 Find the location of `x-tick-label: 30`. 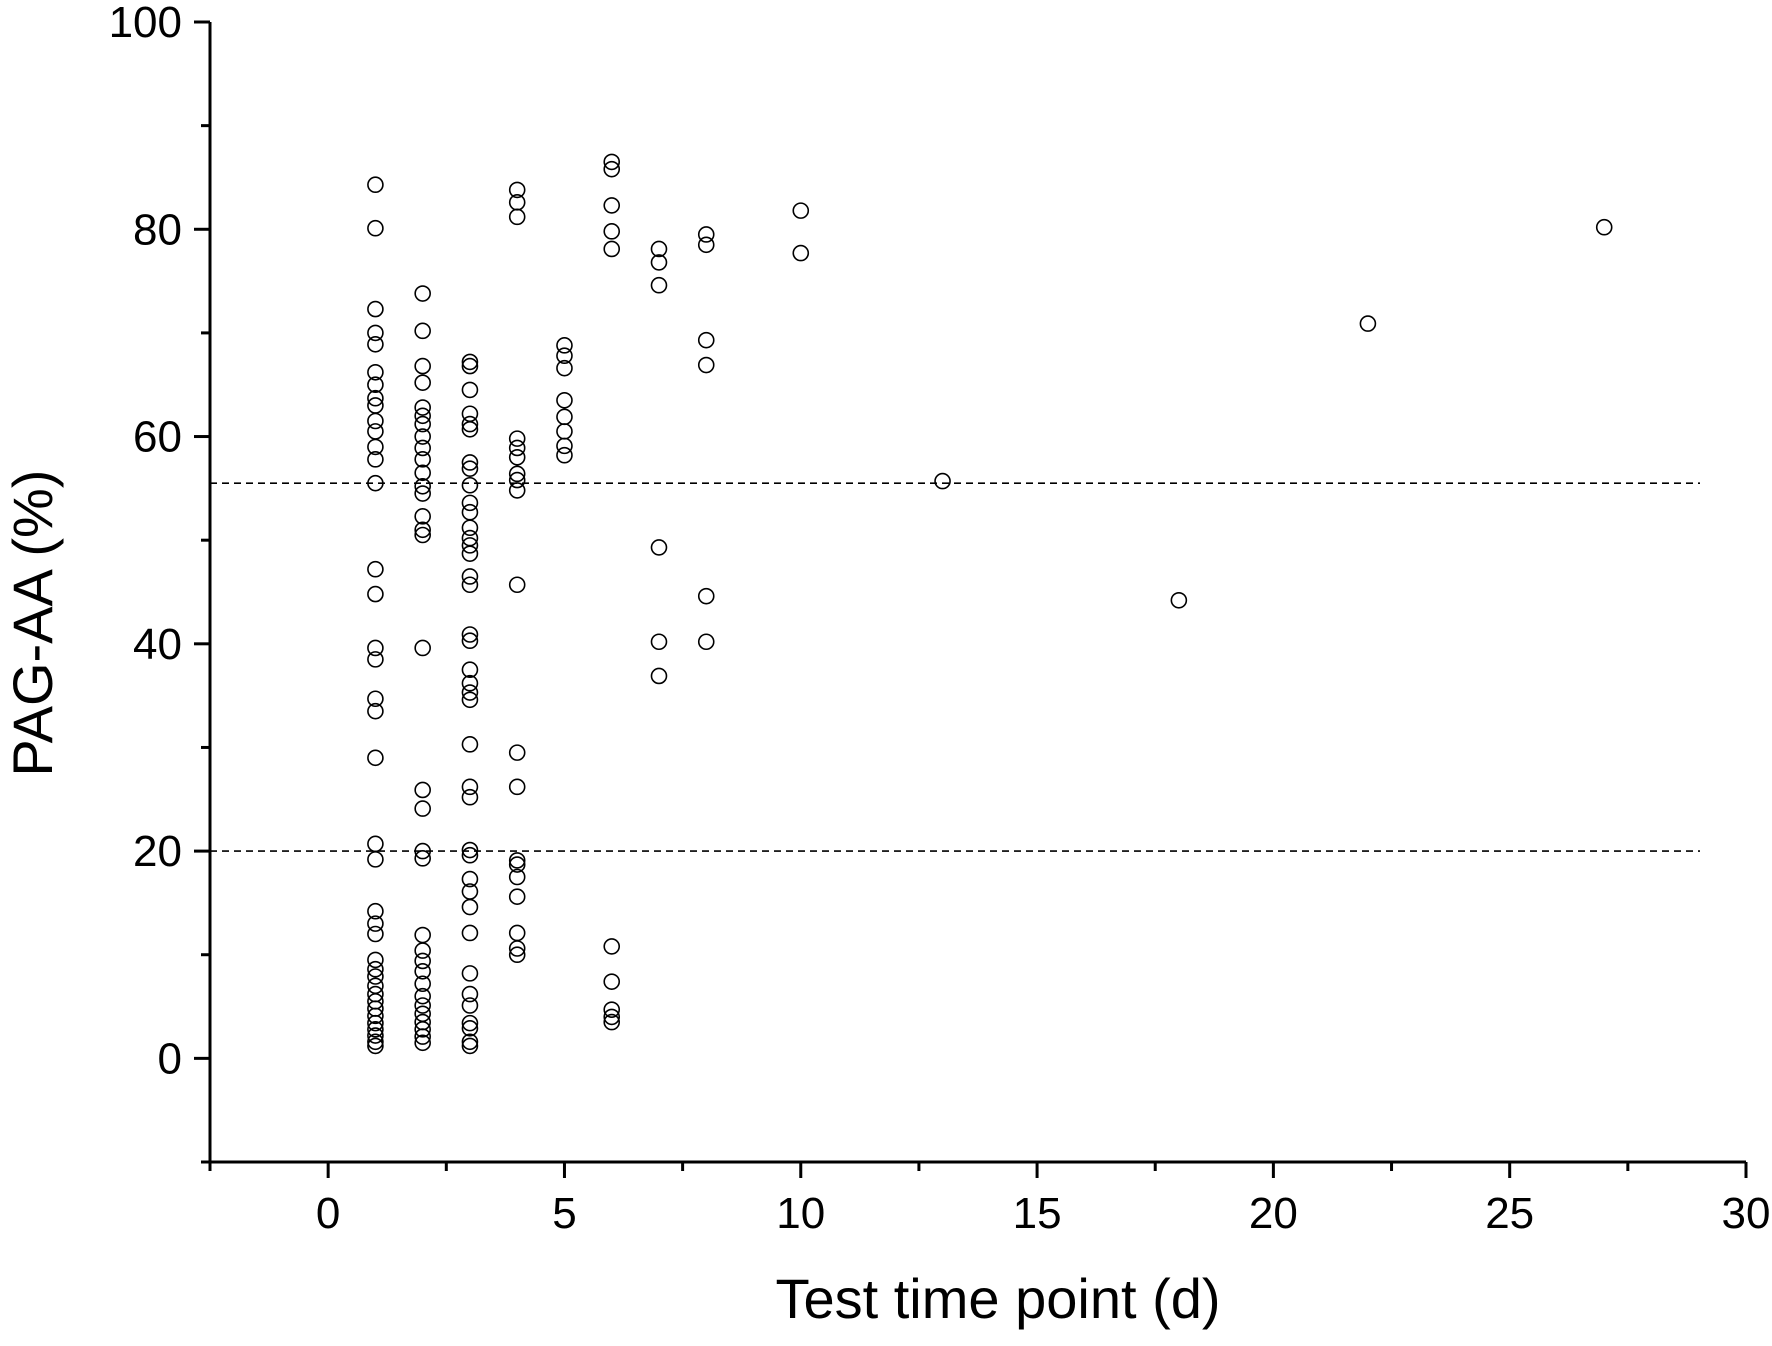

x-tick-label: 30 is located at coordinates (1746, 1213).